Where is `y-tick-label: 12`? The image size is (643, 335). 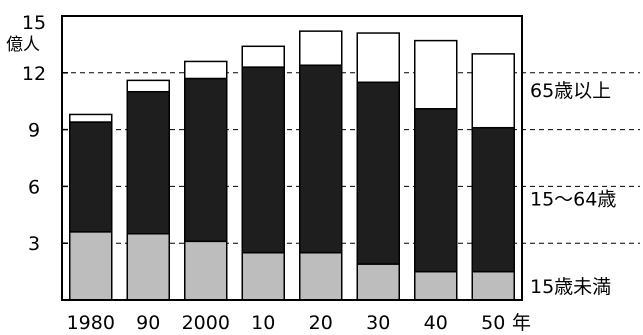 y-tick-label: 12 is located at coordinates (34, 74).